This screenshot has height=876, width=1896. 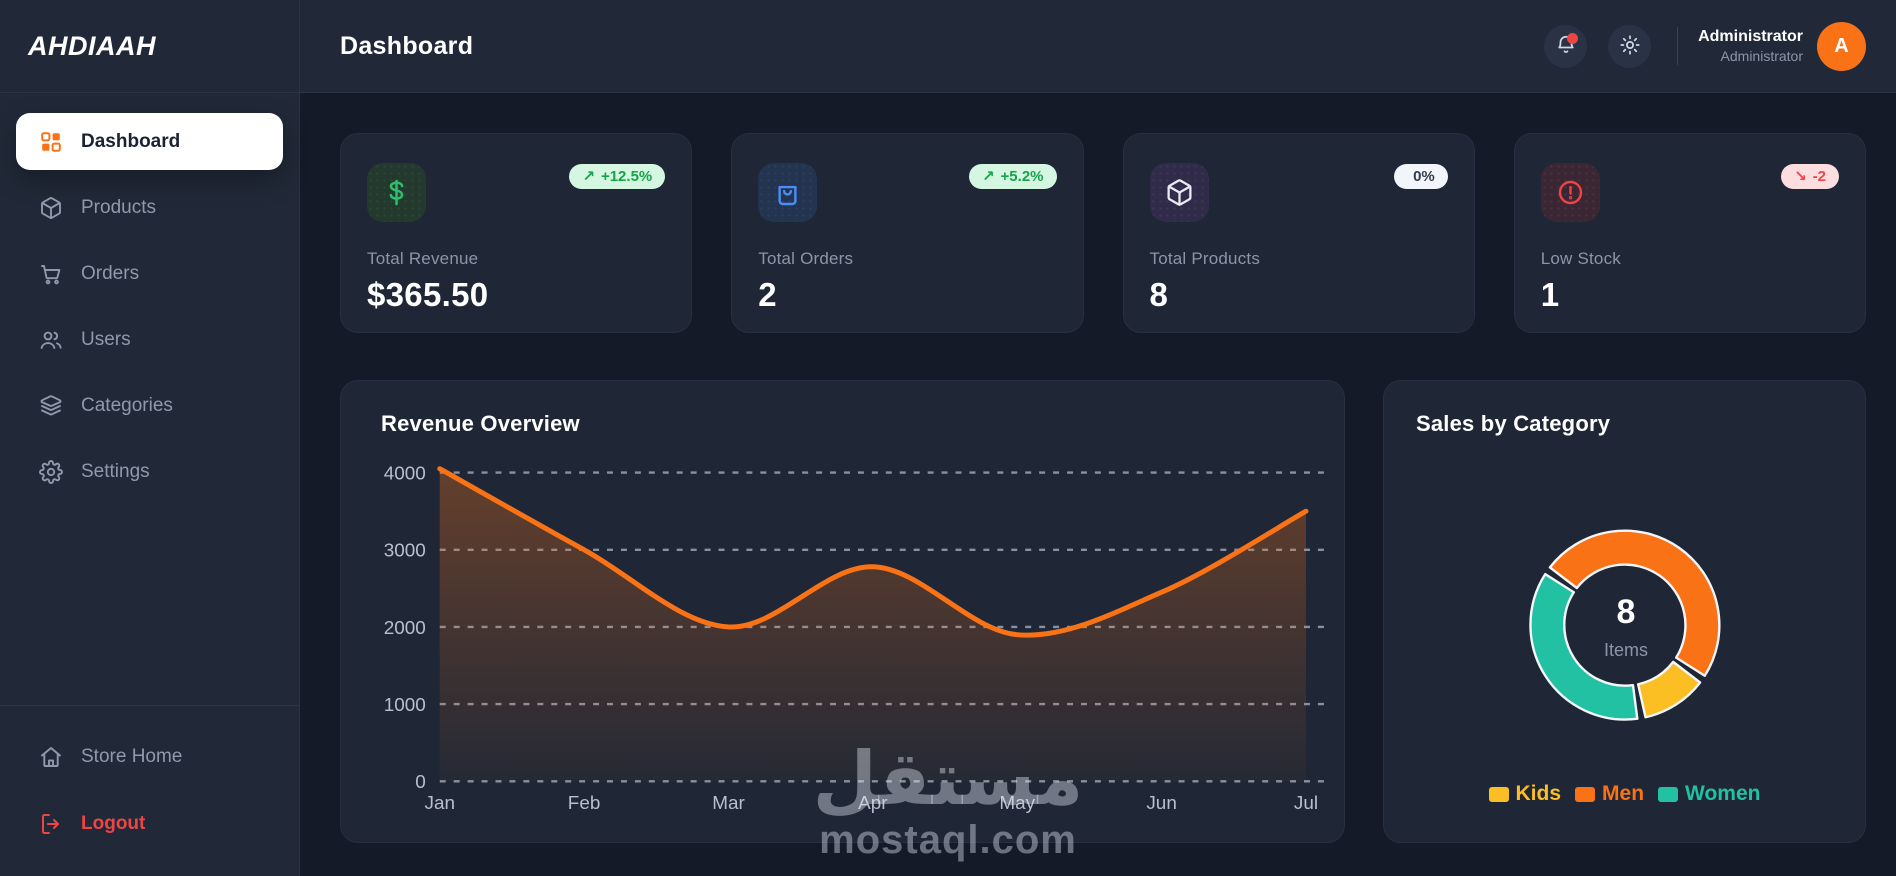 What do you see at coordinates (1022, 176) in the screenshot?
I see `trend-badge-text: +5.2%` at bounding box center [1022, 176].